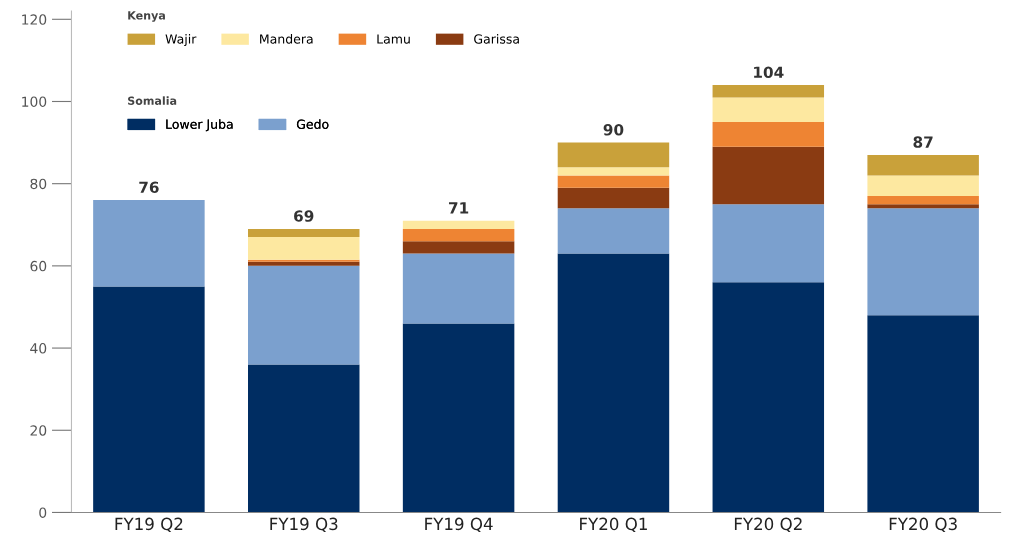 The image size is (1021, 554). I want to click on total-label: 104, so click(769, 72).